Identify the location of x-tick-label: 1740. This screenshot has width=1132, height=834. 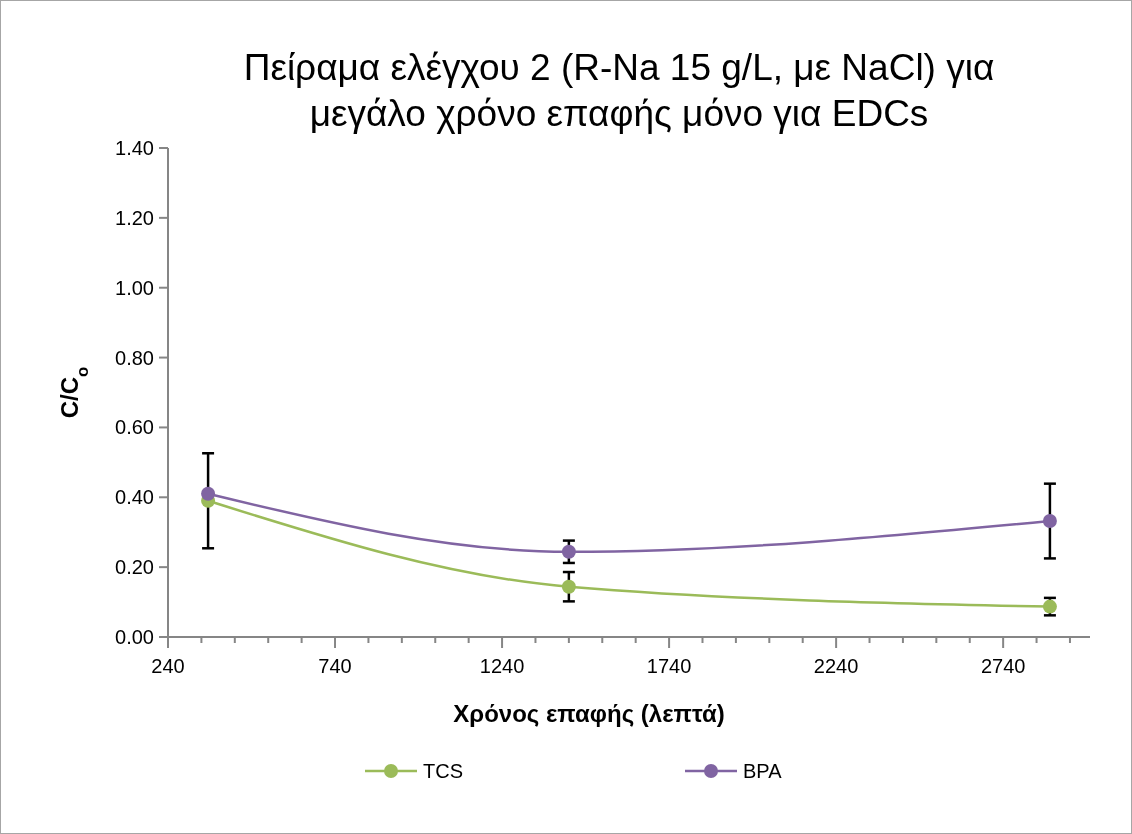
(669, 666).